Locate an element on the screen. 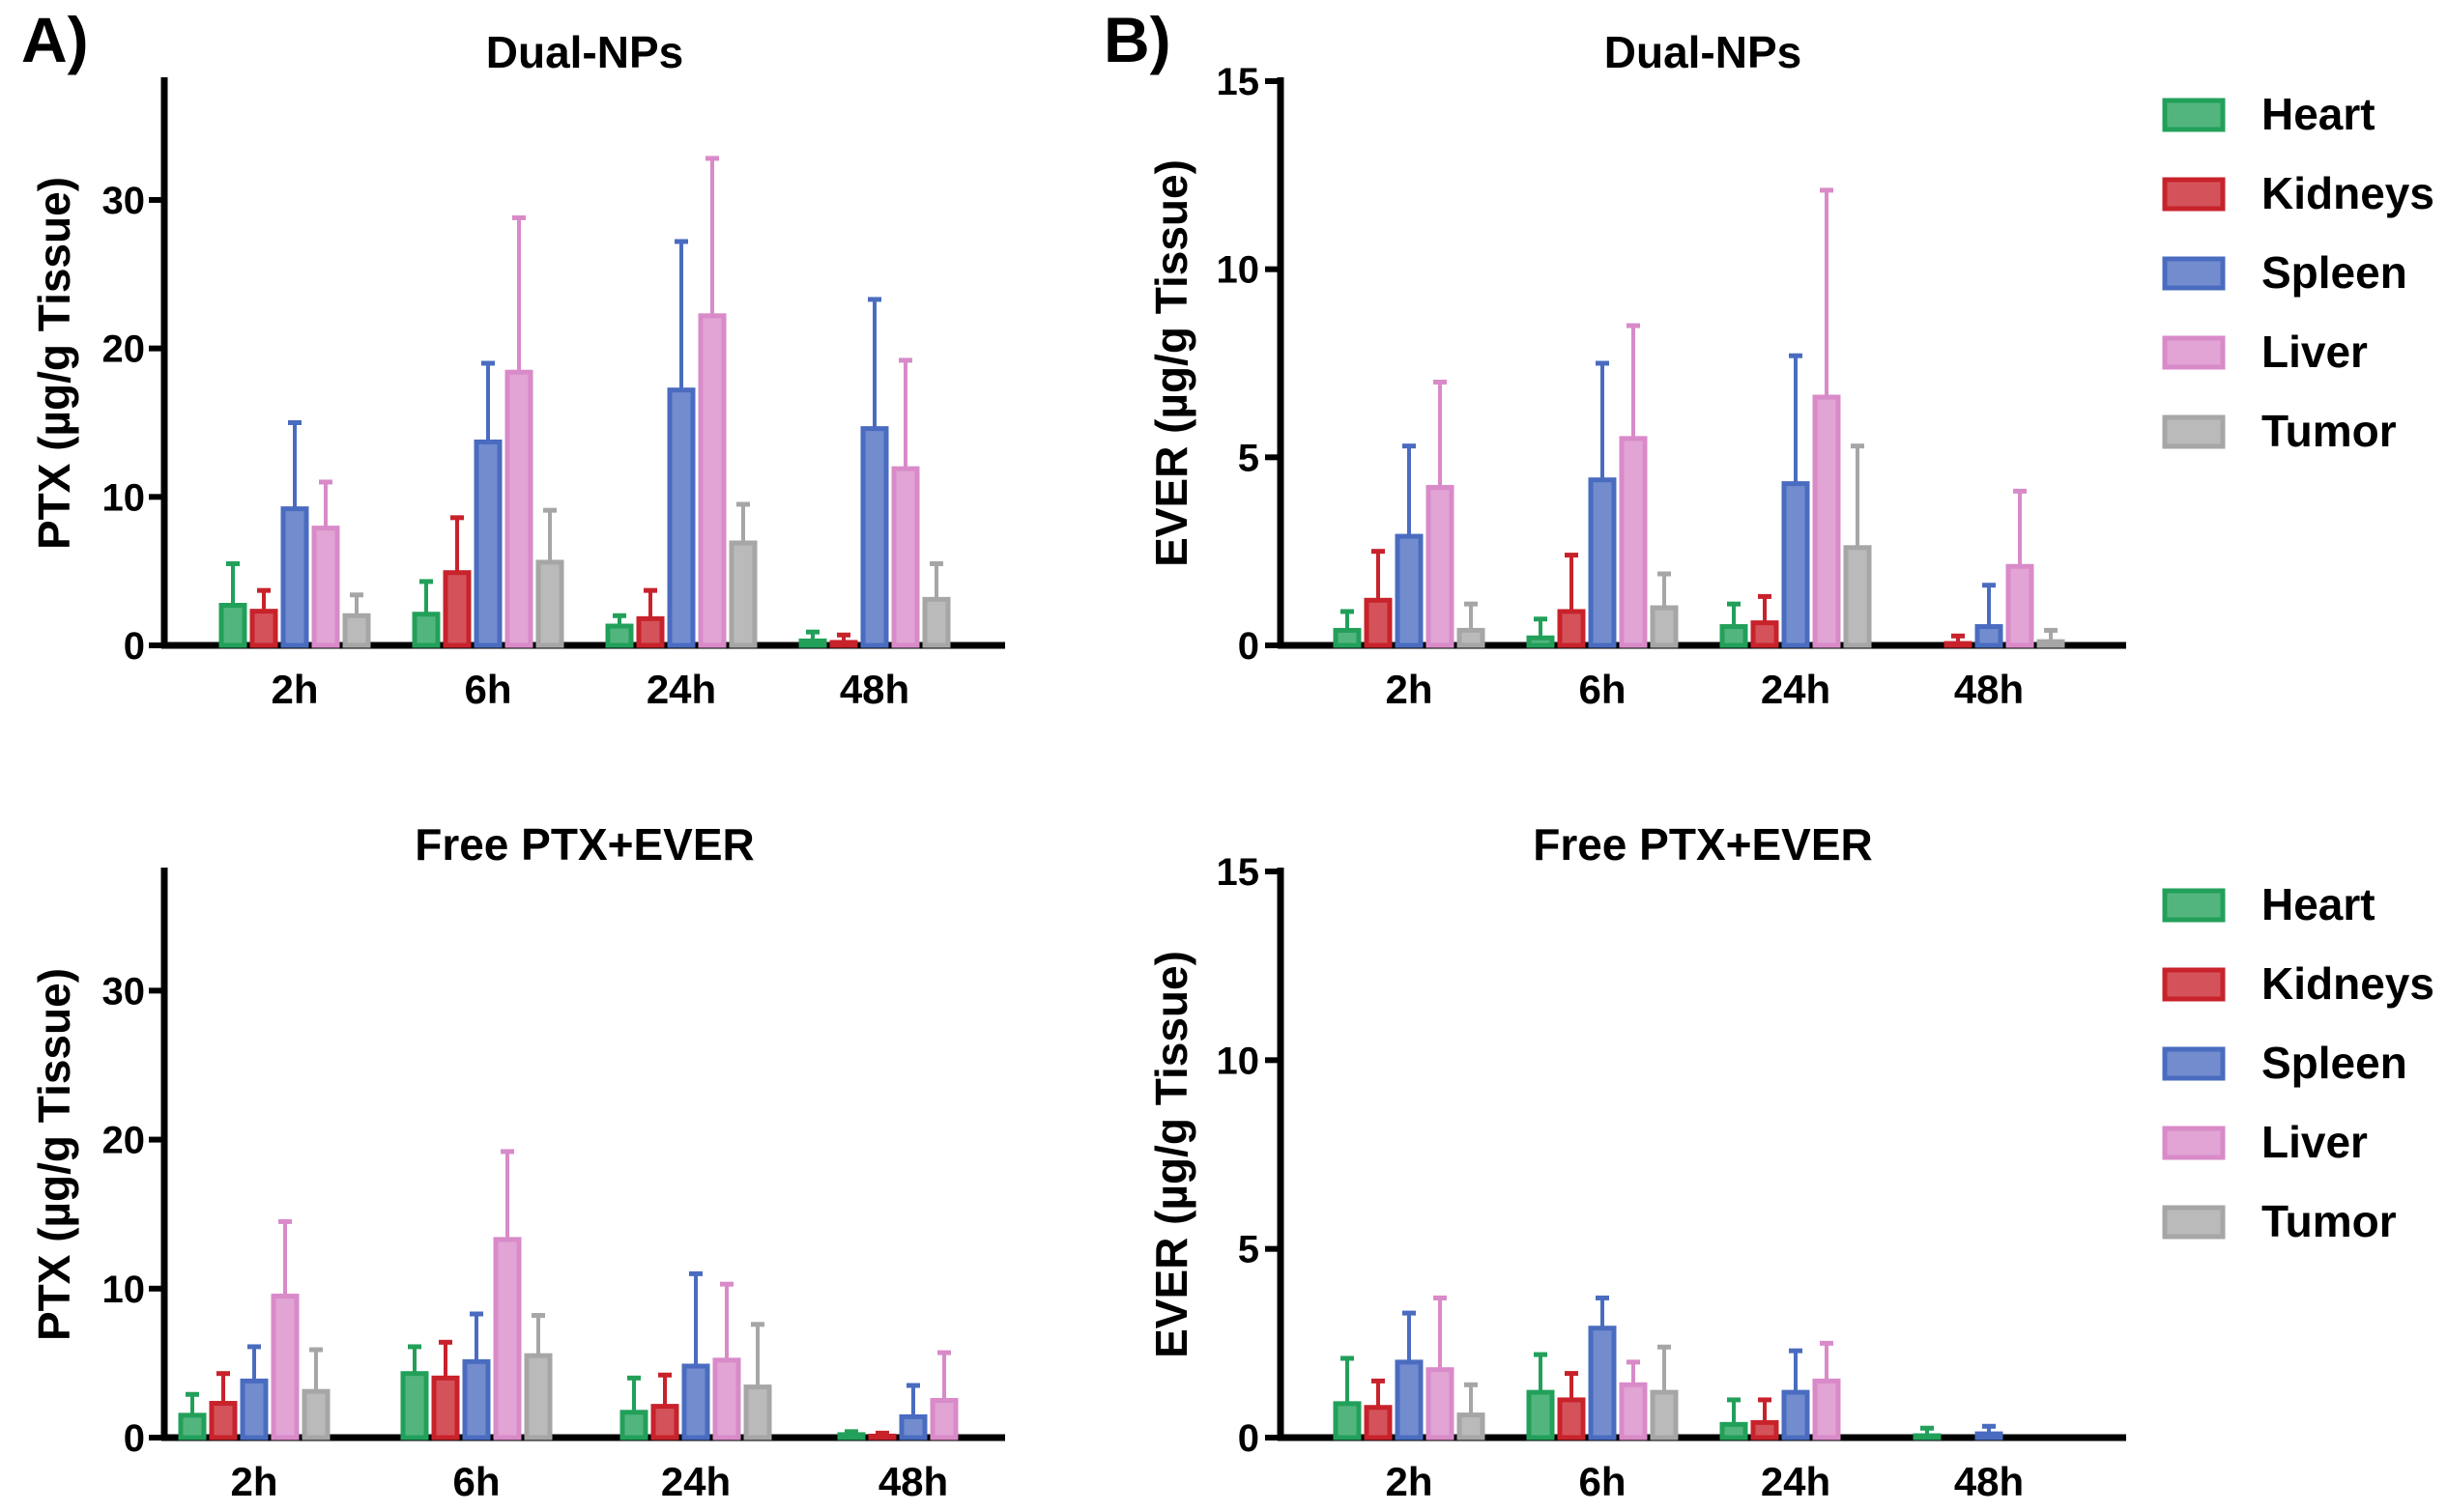 The width and height of the screenshot is (2447, 1512). panel-letter-a: A) is located at coordinates (55, 39).